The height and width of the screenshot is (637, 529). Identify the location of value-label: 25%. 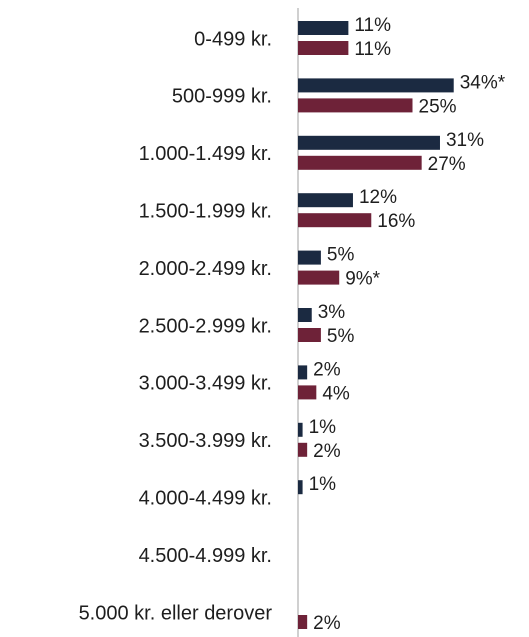
(438, 106).